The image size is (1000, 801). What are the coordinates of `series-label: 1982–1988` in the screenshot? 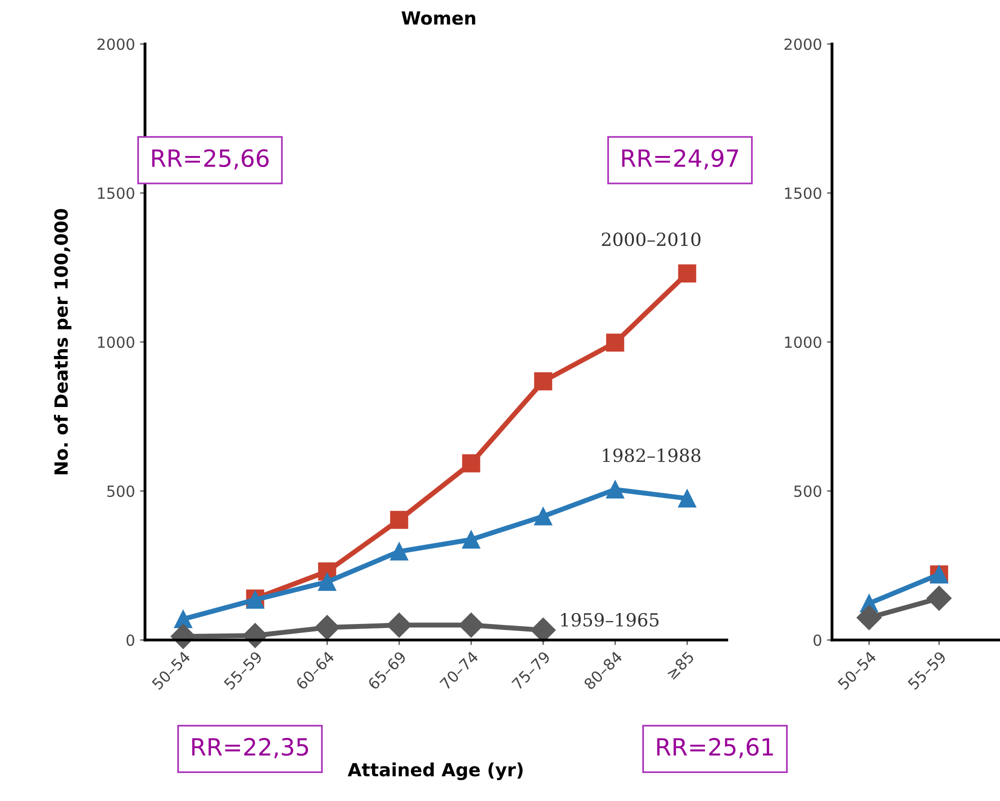 It's located at (651, 455).